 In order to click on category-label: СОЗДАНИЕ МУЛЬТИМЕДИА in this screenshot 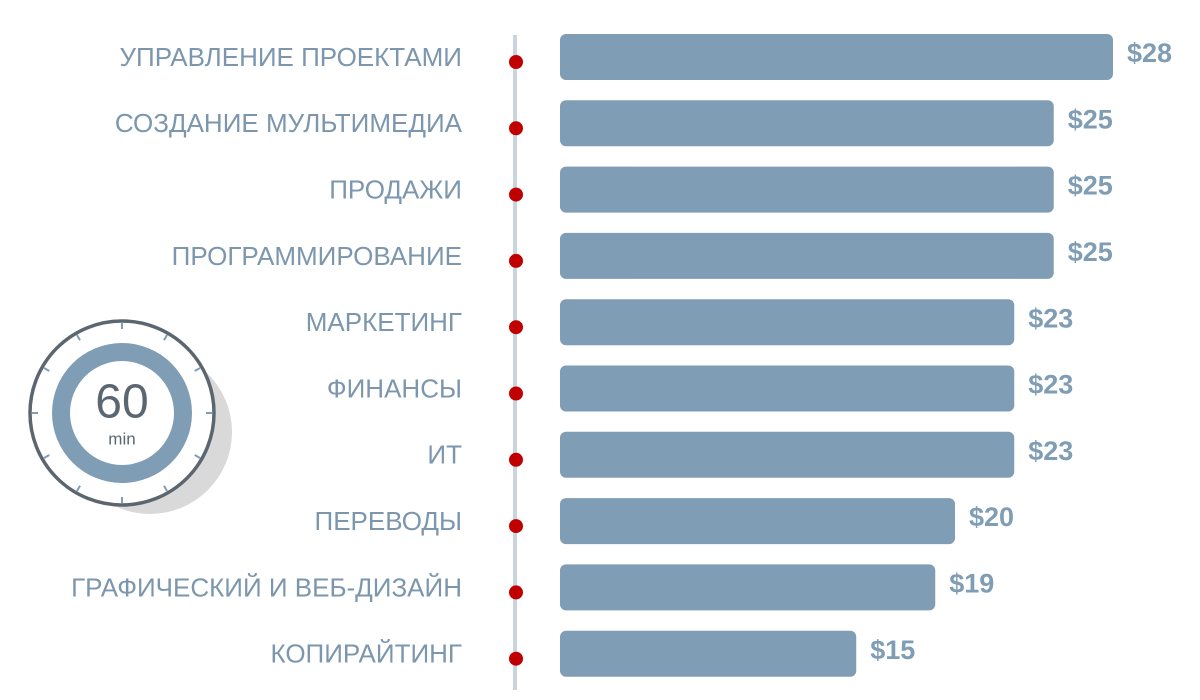, I will do `click(289, 123)`.